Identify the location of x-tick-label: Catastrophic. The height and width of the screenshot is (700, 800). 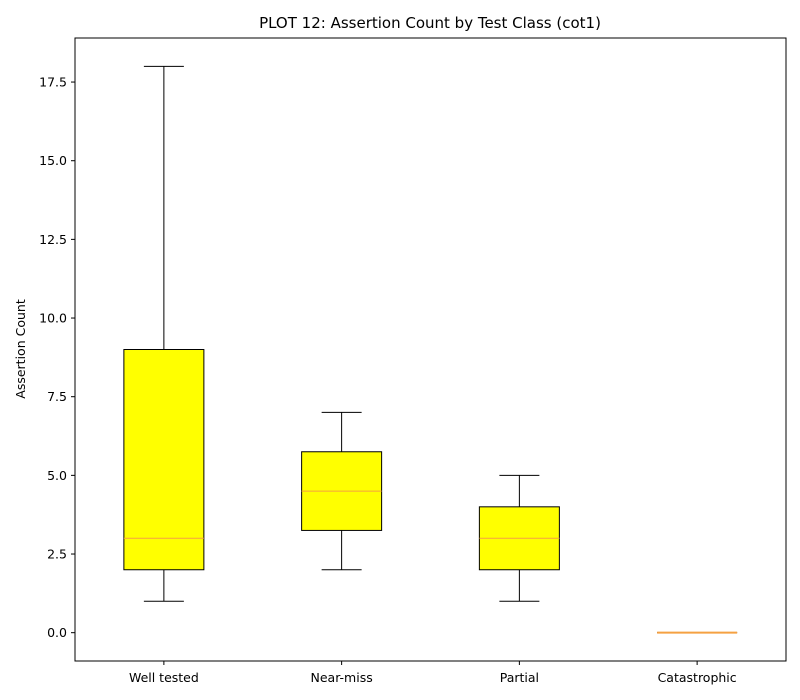
(697, 677).